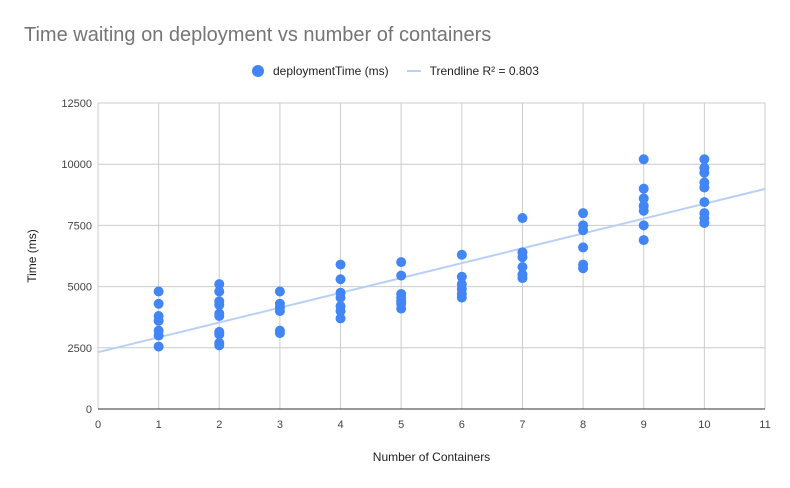 The image size is (790, 488). I want to click on x-tick-label: 10, so click(704, 425).